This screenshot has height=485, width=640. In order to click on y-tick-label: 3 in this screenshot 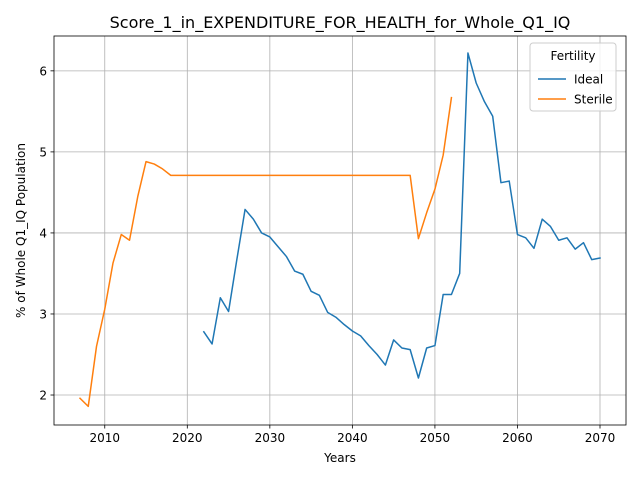, I will do `click(43, 314)`.